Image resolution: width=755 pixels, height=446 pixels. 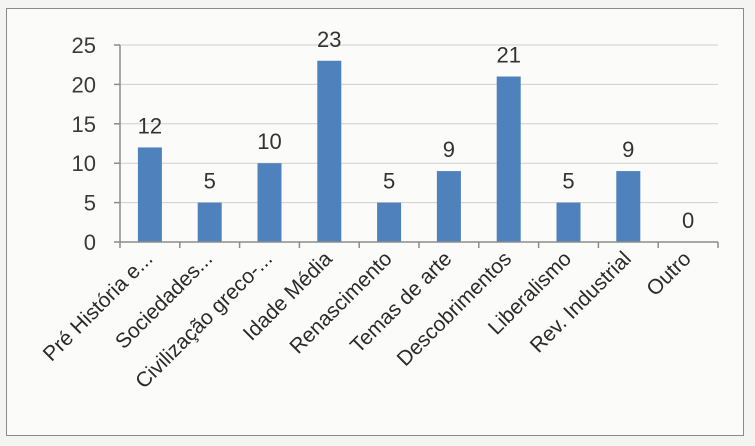 I want to click on y-tick-label: 25, so click(x=84, y=45).